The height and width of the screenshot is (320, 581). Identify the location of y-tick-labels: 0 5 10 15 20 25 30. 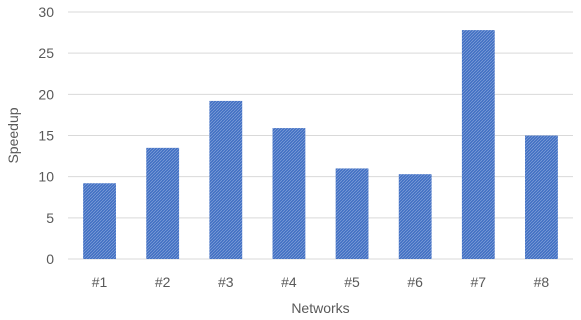
(46, 135).